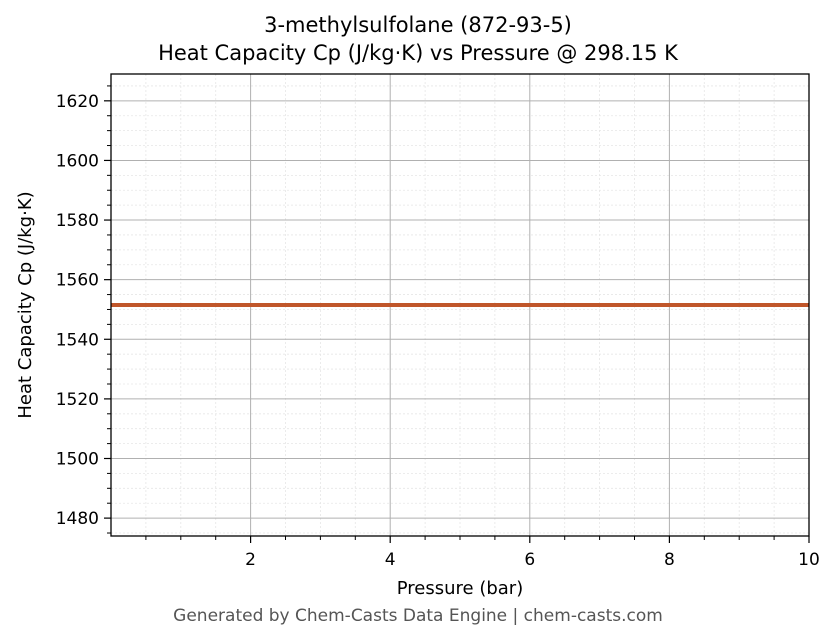  Describe the element at coordinates (77, 519) in the screenshot. I see `y-tick-label: 1480` at that location.